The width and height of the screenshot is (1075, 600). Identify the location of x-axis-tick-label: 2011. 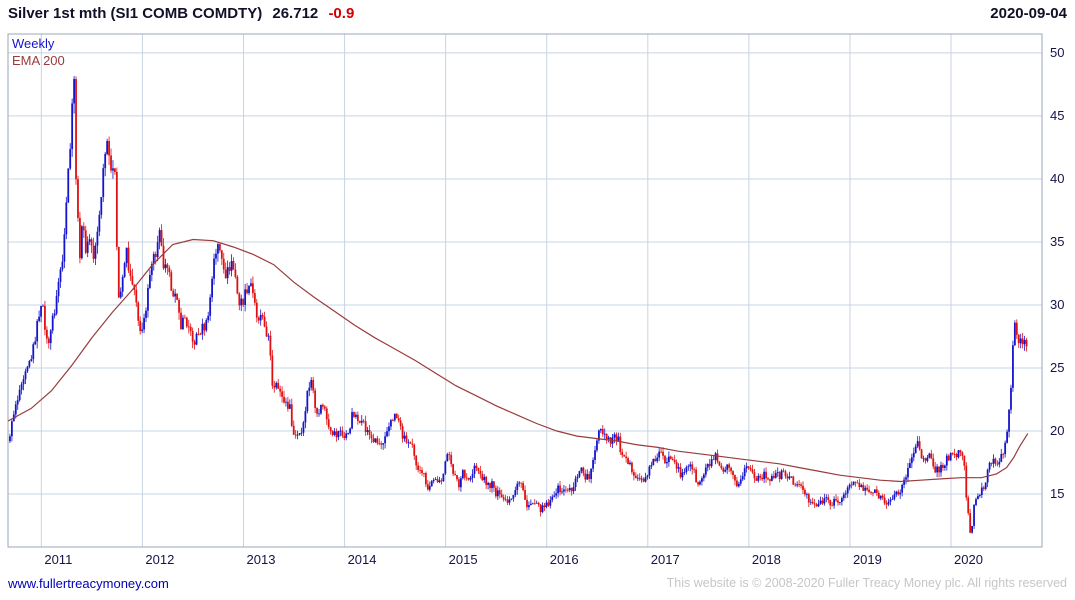
(58, 559).